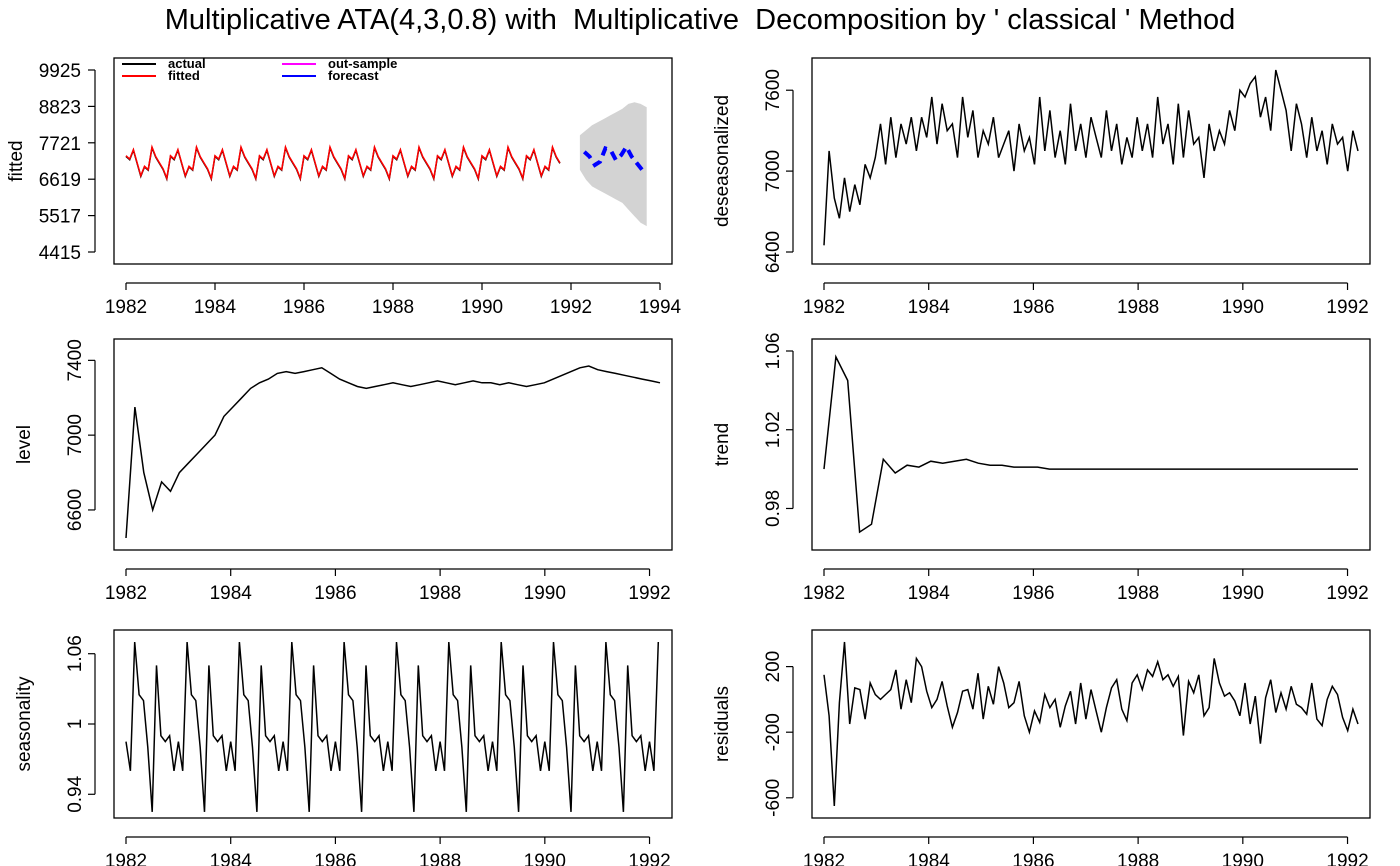  Describe the element at coordinates (1347, 593) in the screenshot. I see `x-tick-label-trend: 1992` at that location.